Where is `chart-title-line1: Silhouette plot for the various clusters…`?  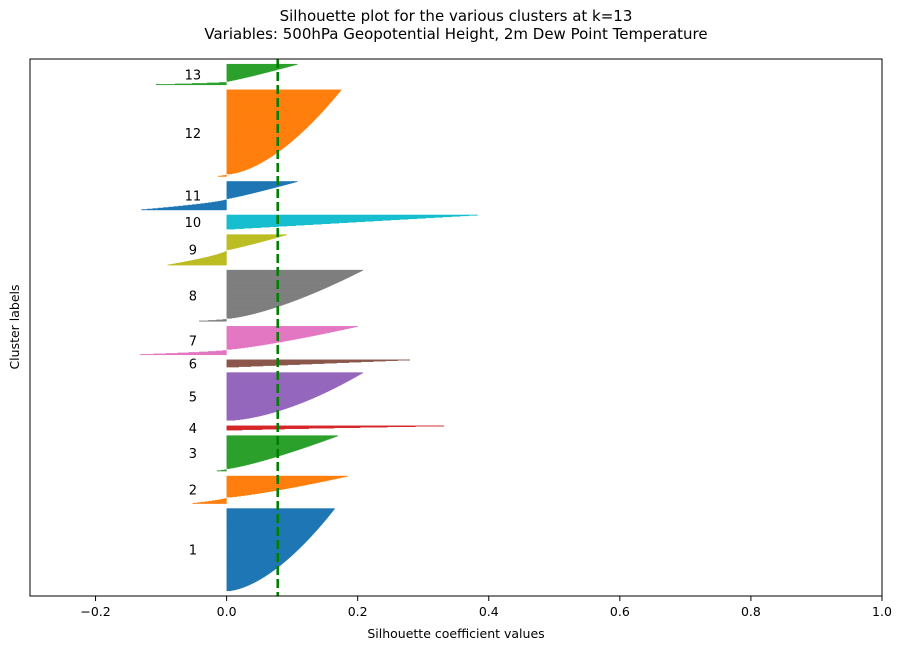
chart-title-line1: Silhouette plot for the various clusters… is located at coordinates (456, 16).